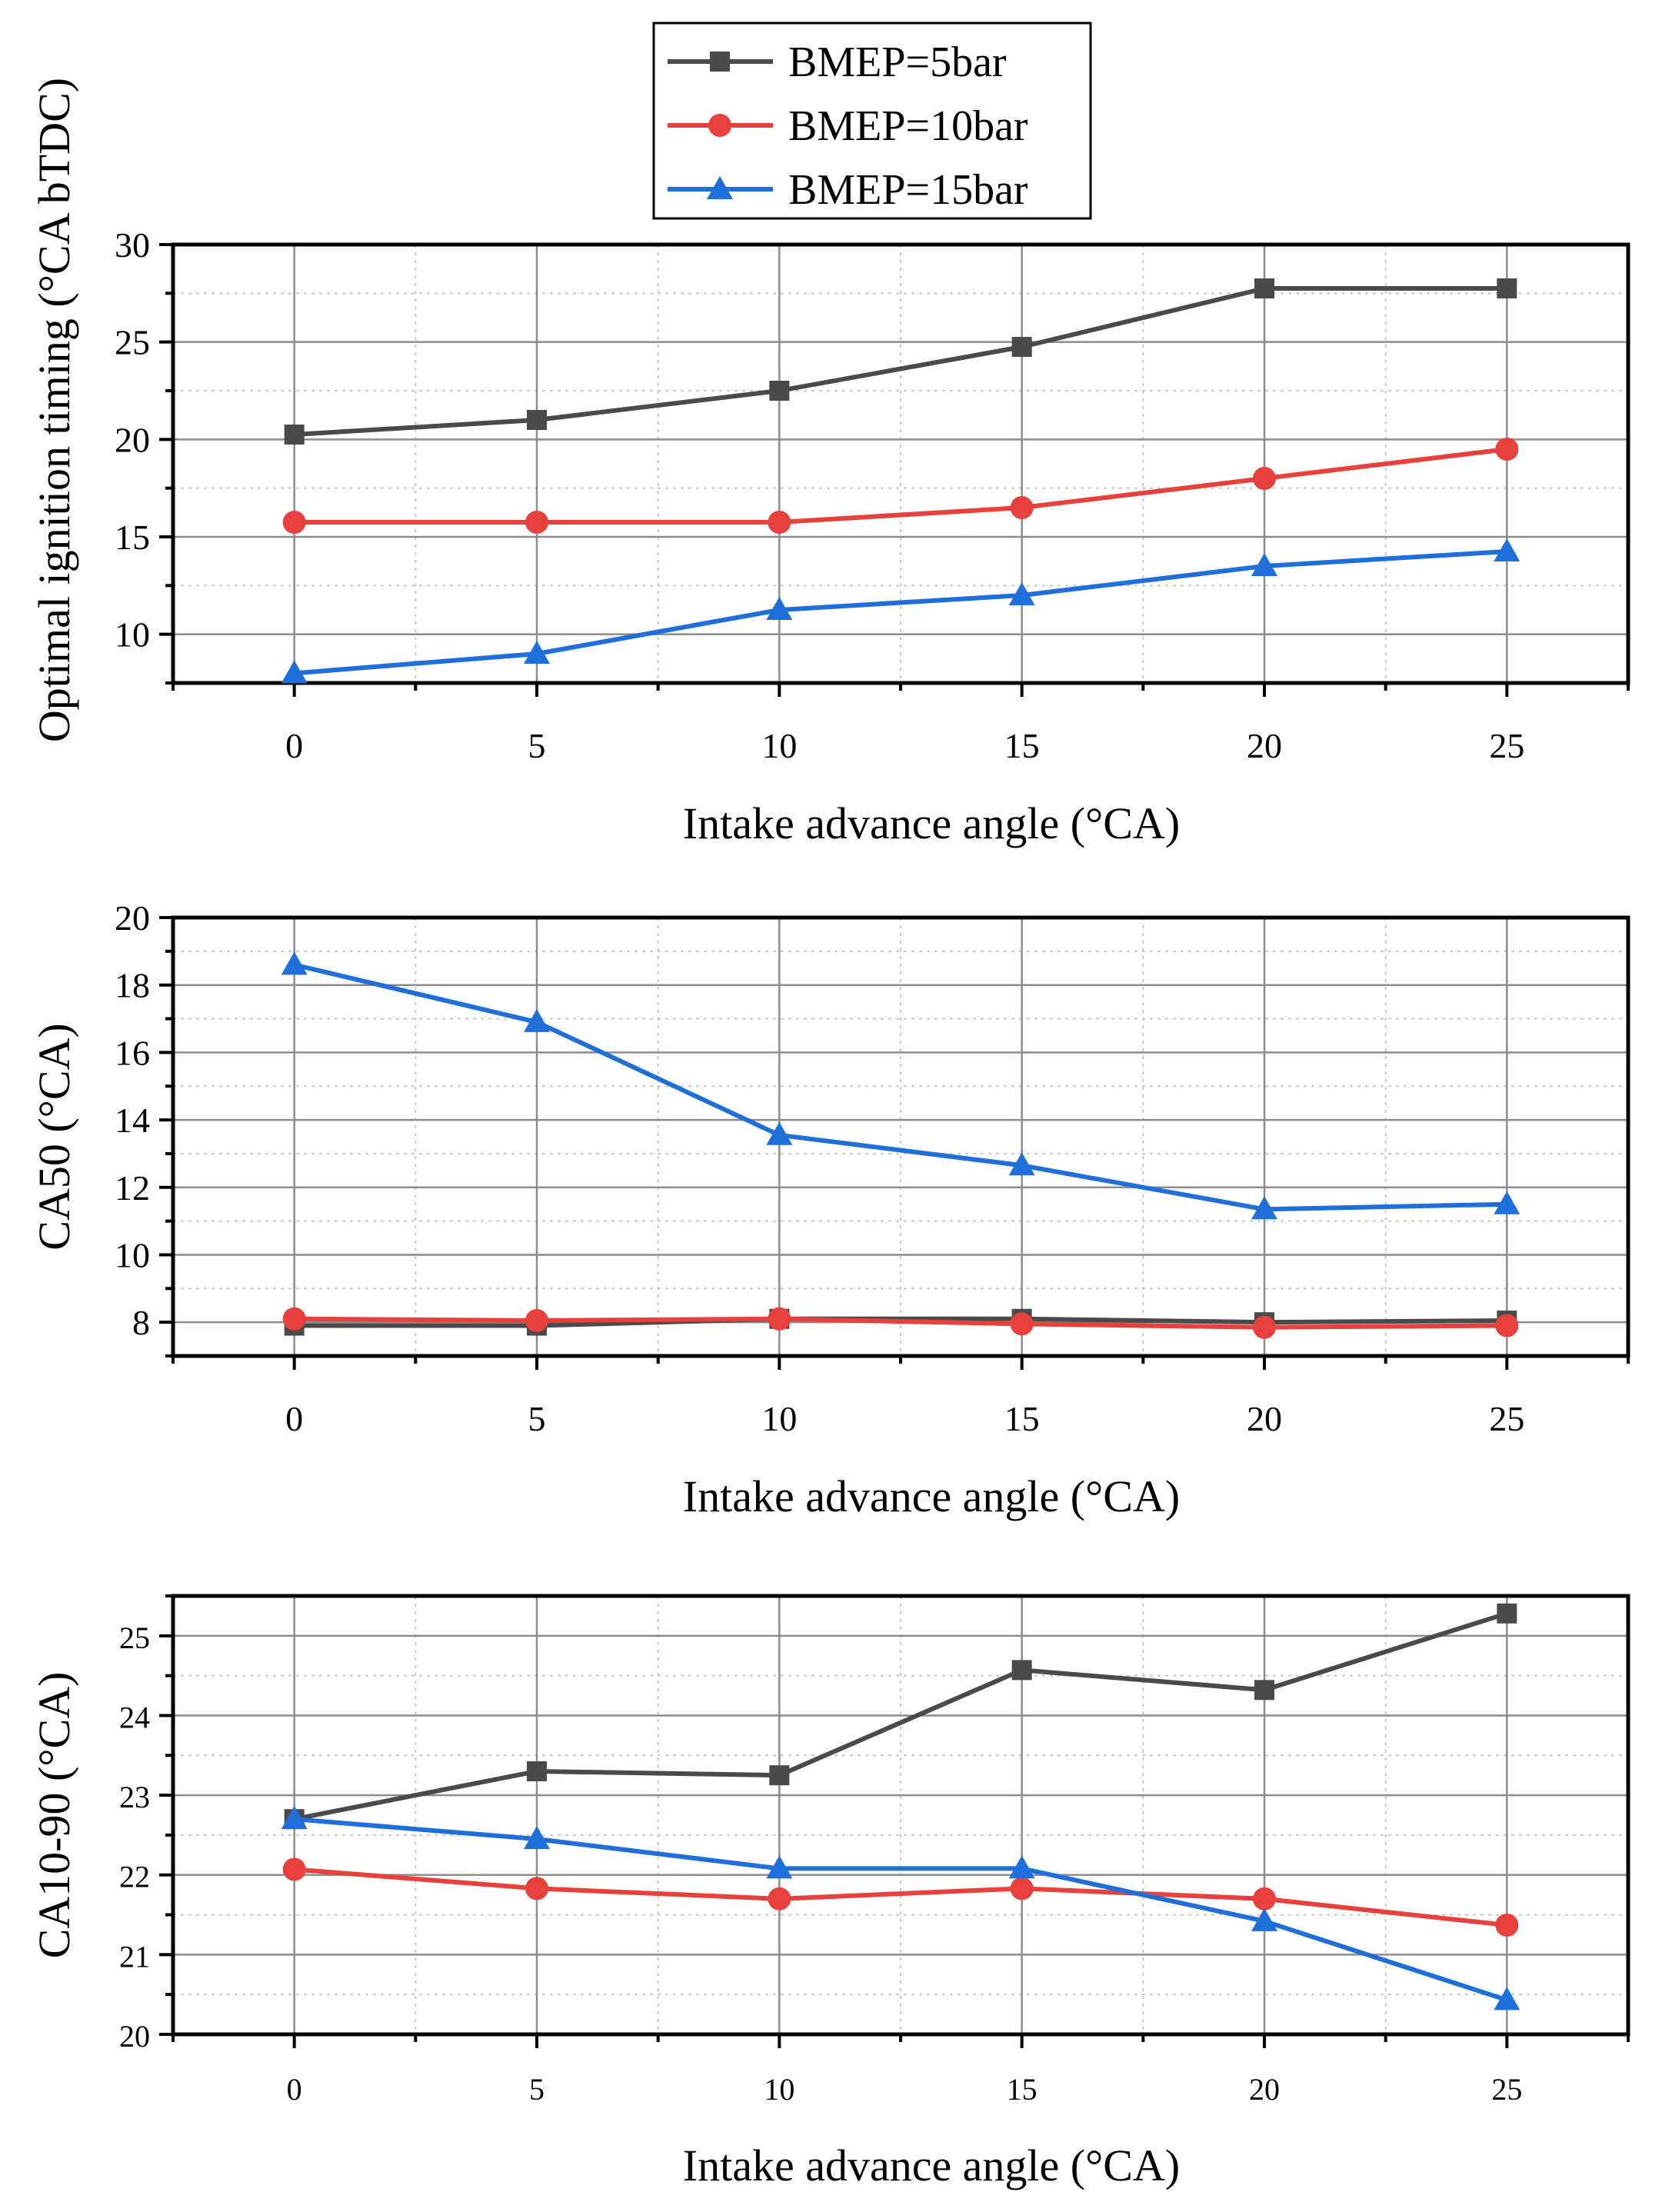  I want to click on legend-label: BMEP=10bar, so click(908, 126).